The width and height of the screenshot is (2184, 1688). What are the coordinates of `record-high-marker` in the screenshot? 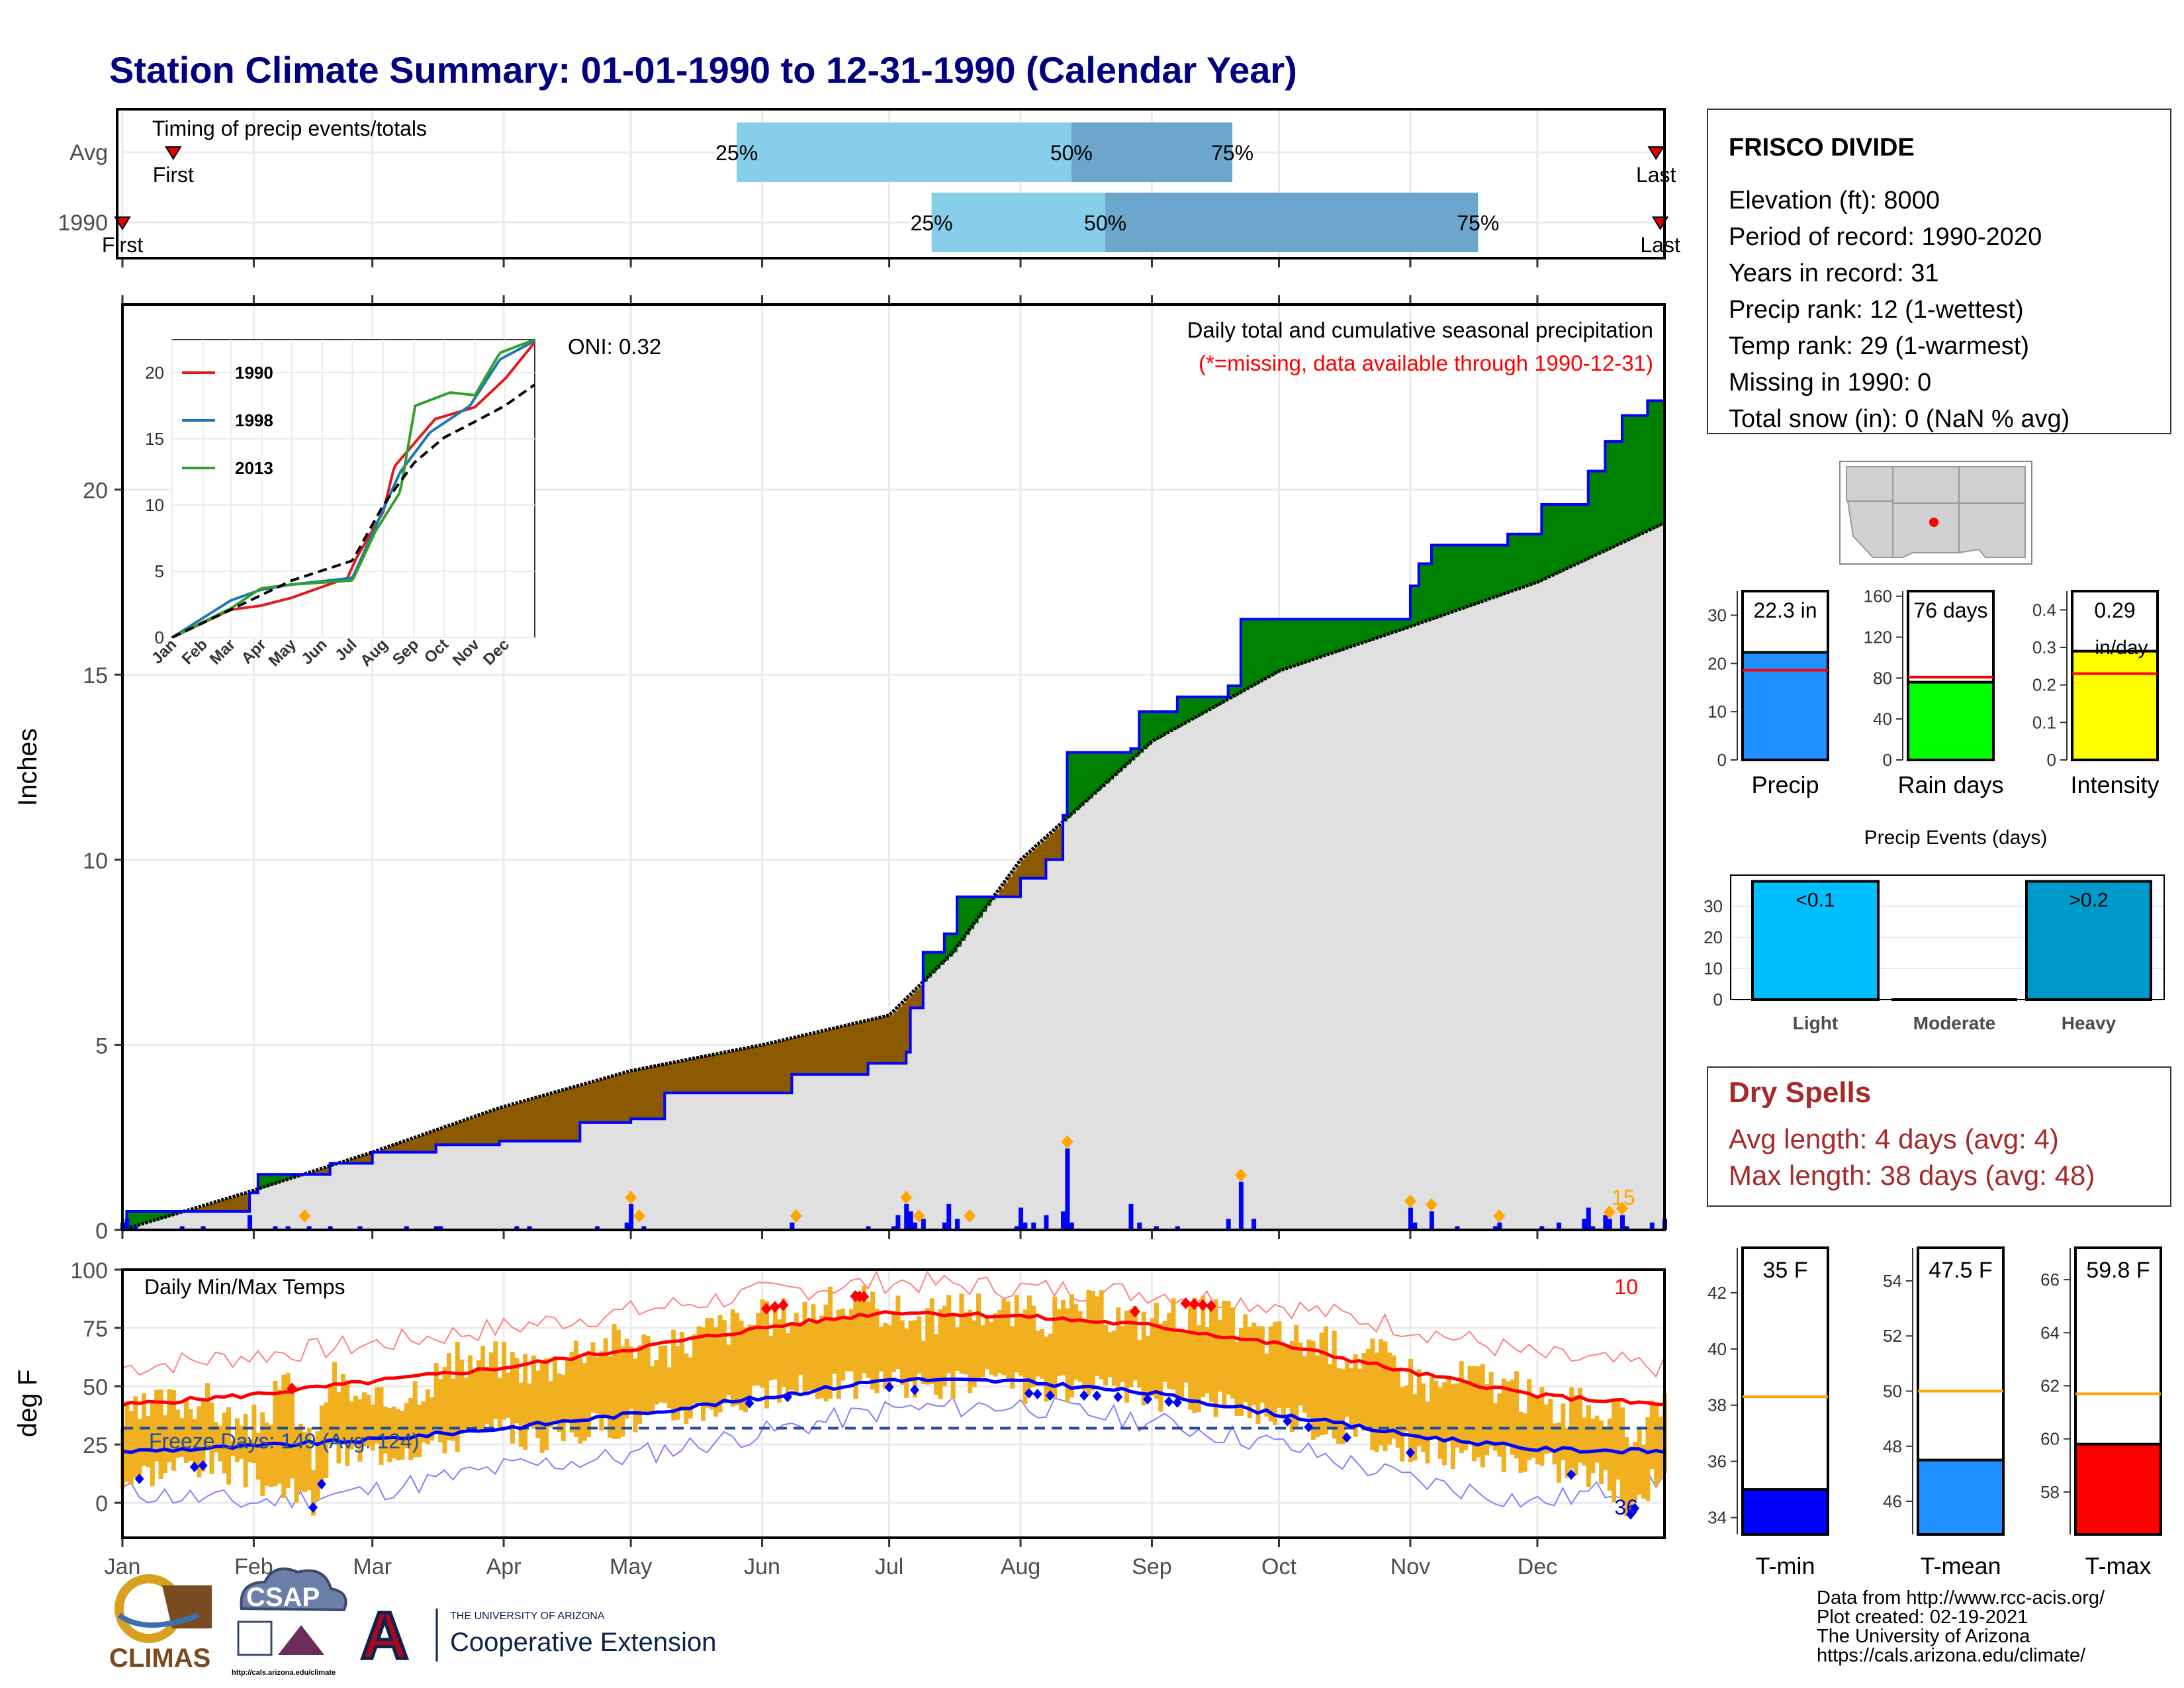 It's located at (864, 1296).